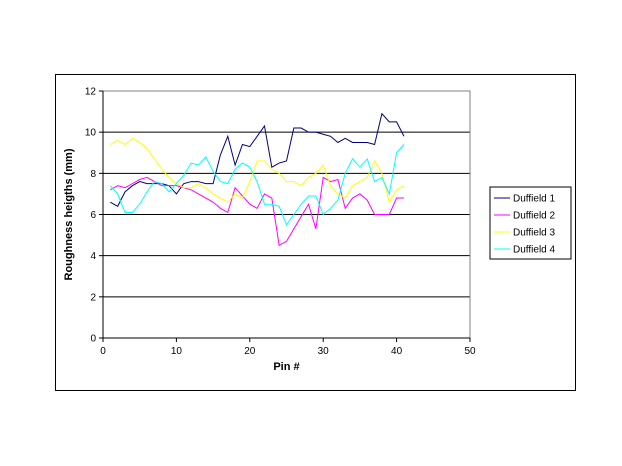 The width and height of the screenshot is (622, 466). What do you see at coordinates (93, 174) in the screenshot?
I see `y-tick-label: 8` at bounding box center [93, 174].